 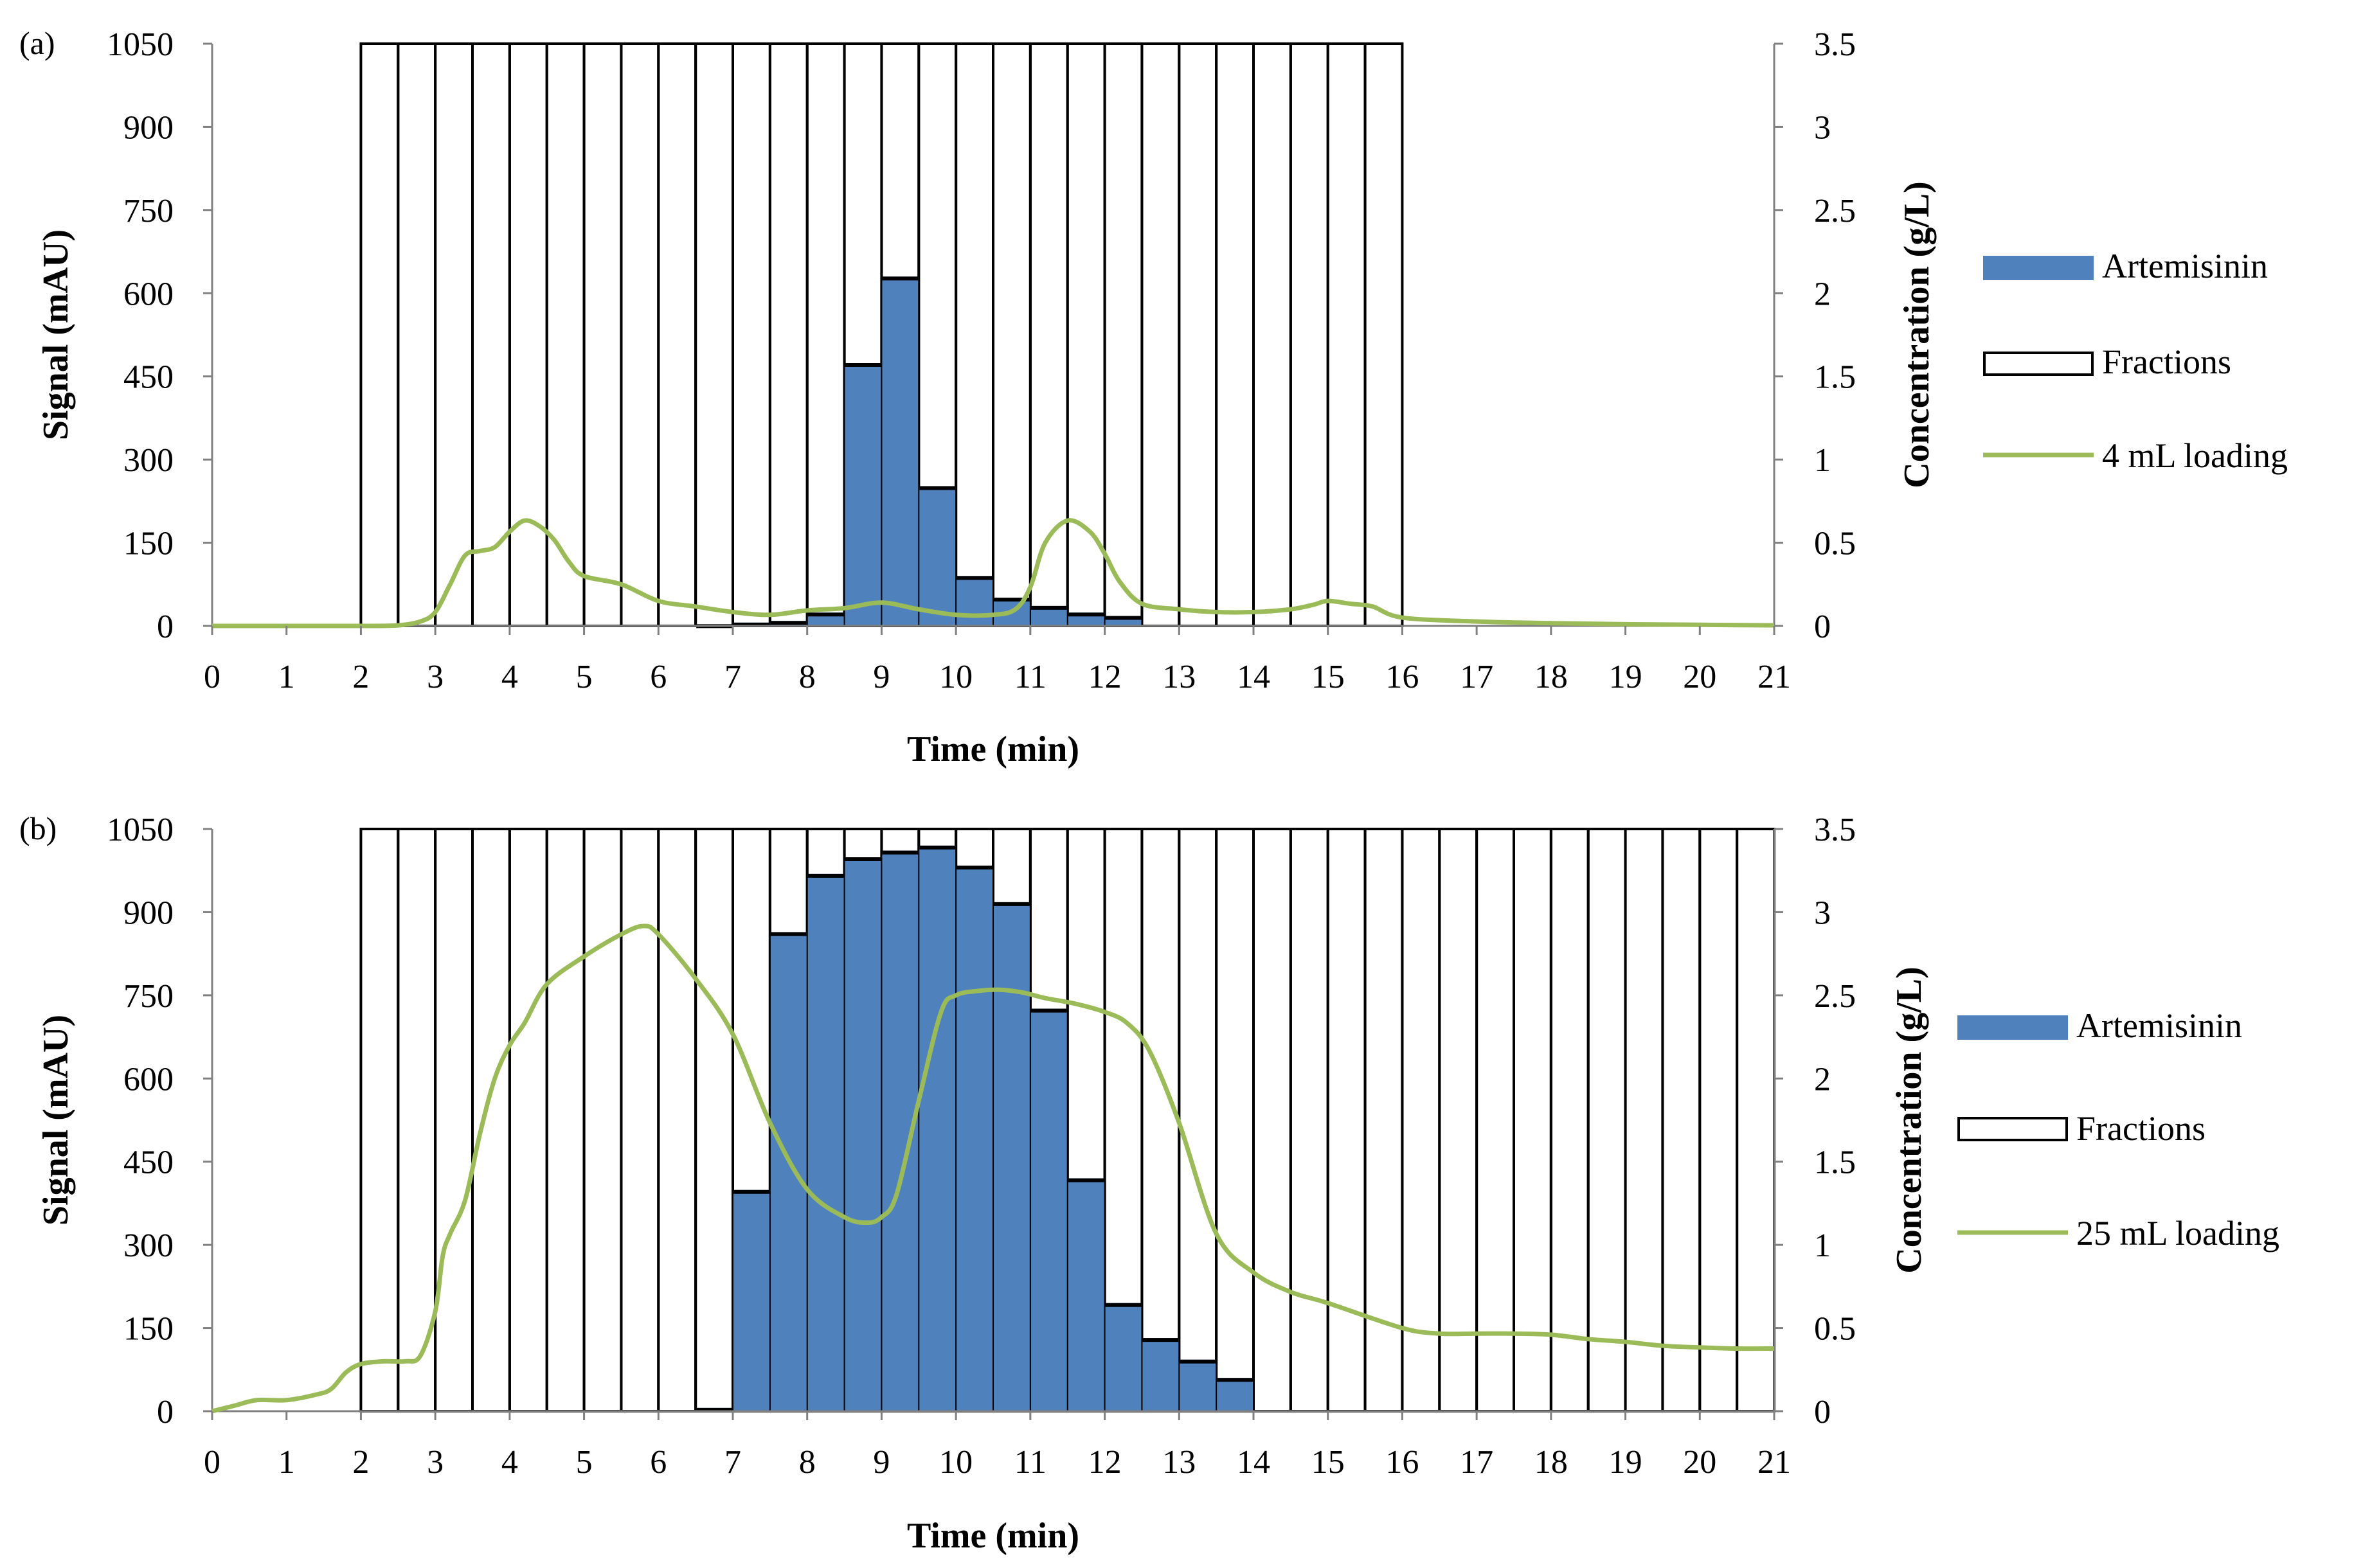 What do you see at coordinates (1917, 334) in the screenshot?
I see `panel-a-y2-axis-title: Concentration (g/L)` at bounding box center [1917, 334].